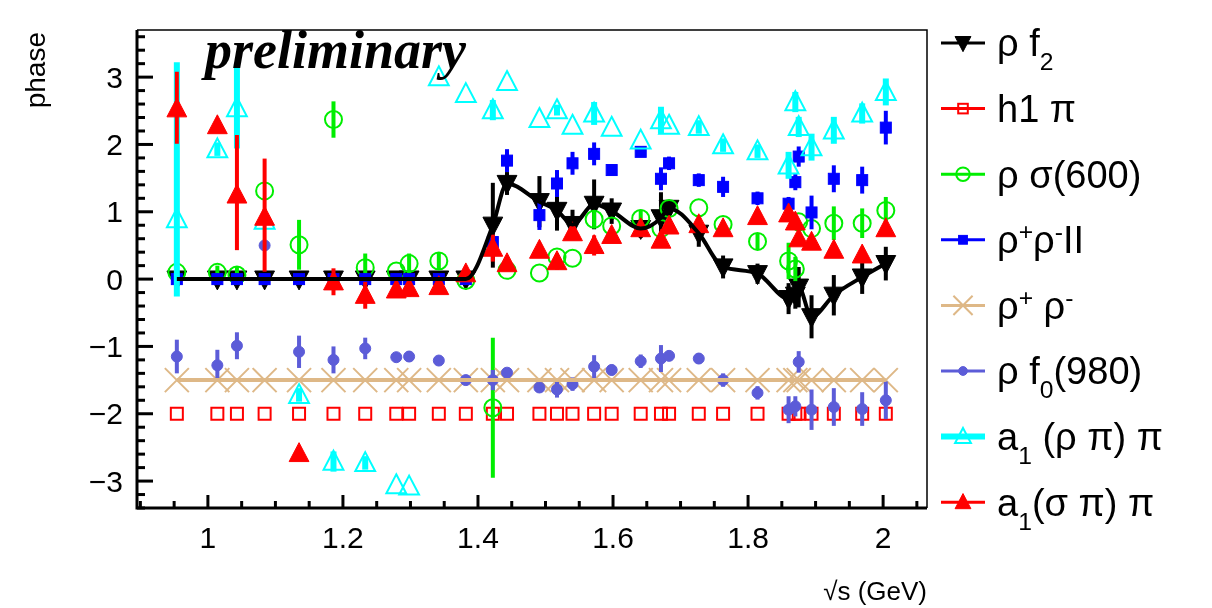 The width and height of the screenshot is (1212, 608). What do you see at coordinates (334, 50) in the screenshot?
I see `annotation: preliminary` at bounding box center [334, 50].